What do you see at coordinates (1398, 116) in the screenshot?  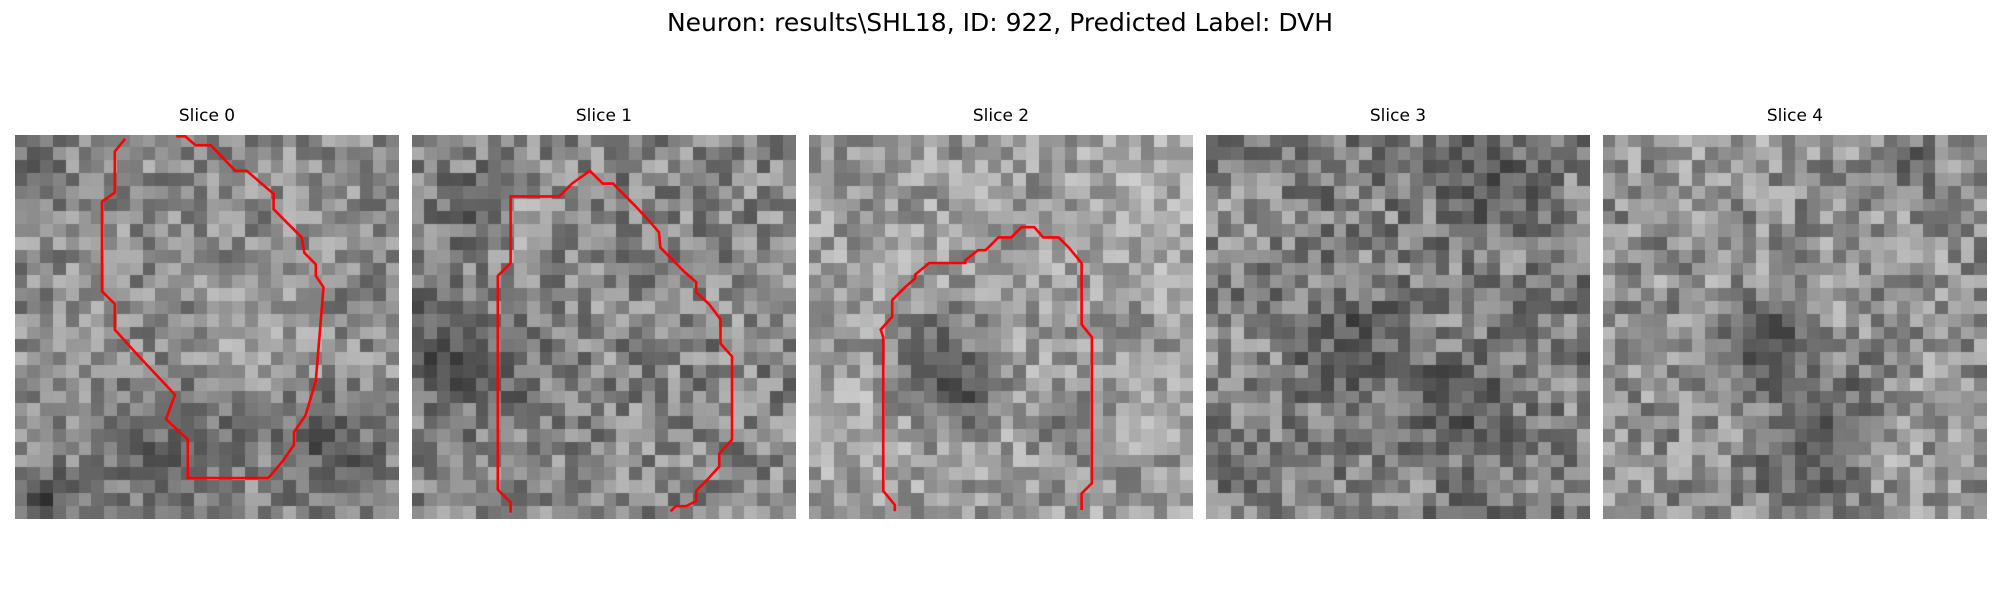 I see `slice-title: Slice 3` at bounding box center [1398, 116].